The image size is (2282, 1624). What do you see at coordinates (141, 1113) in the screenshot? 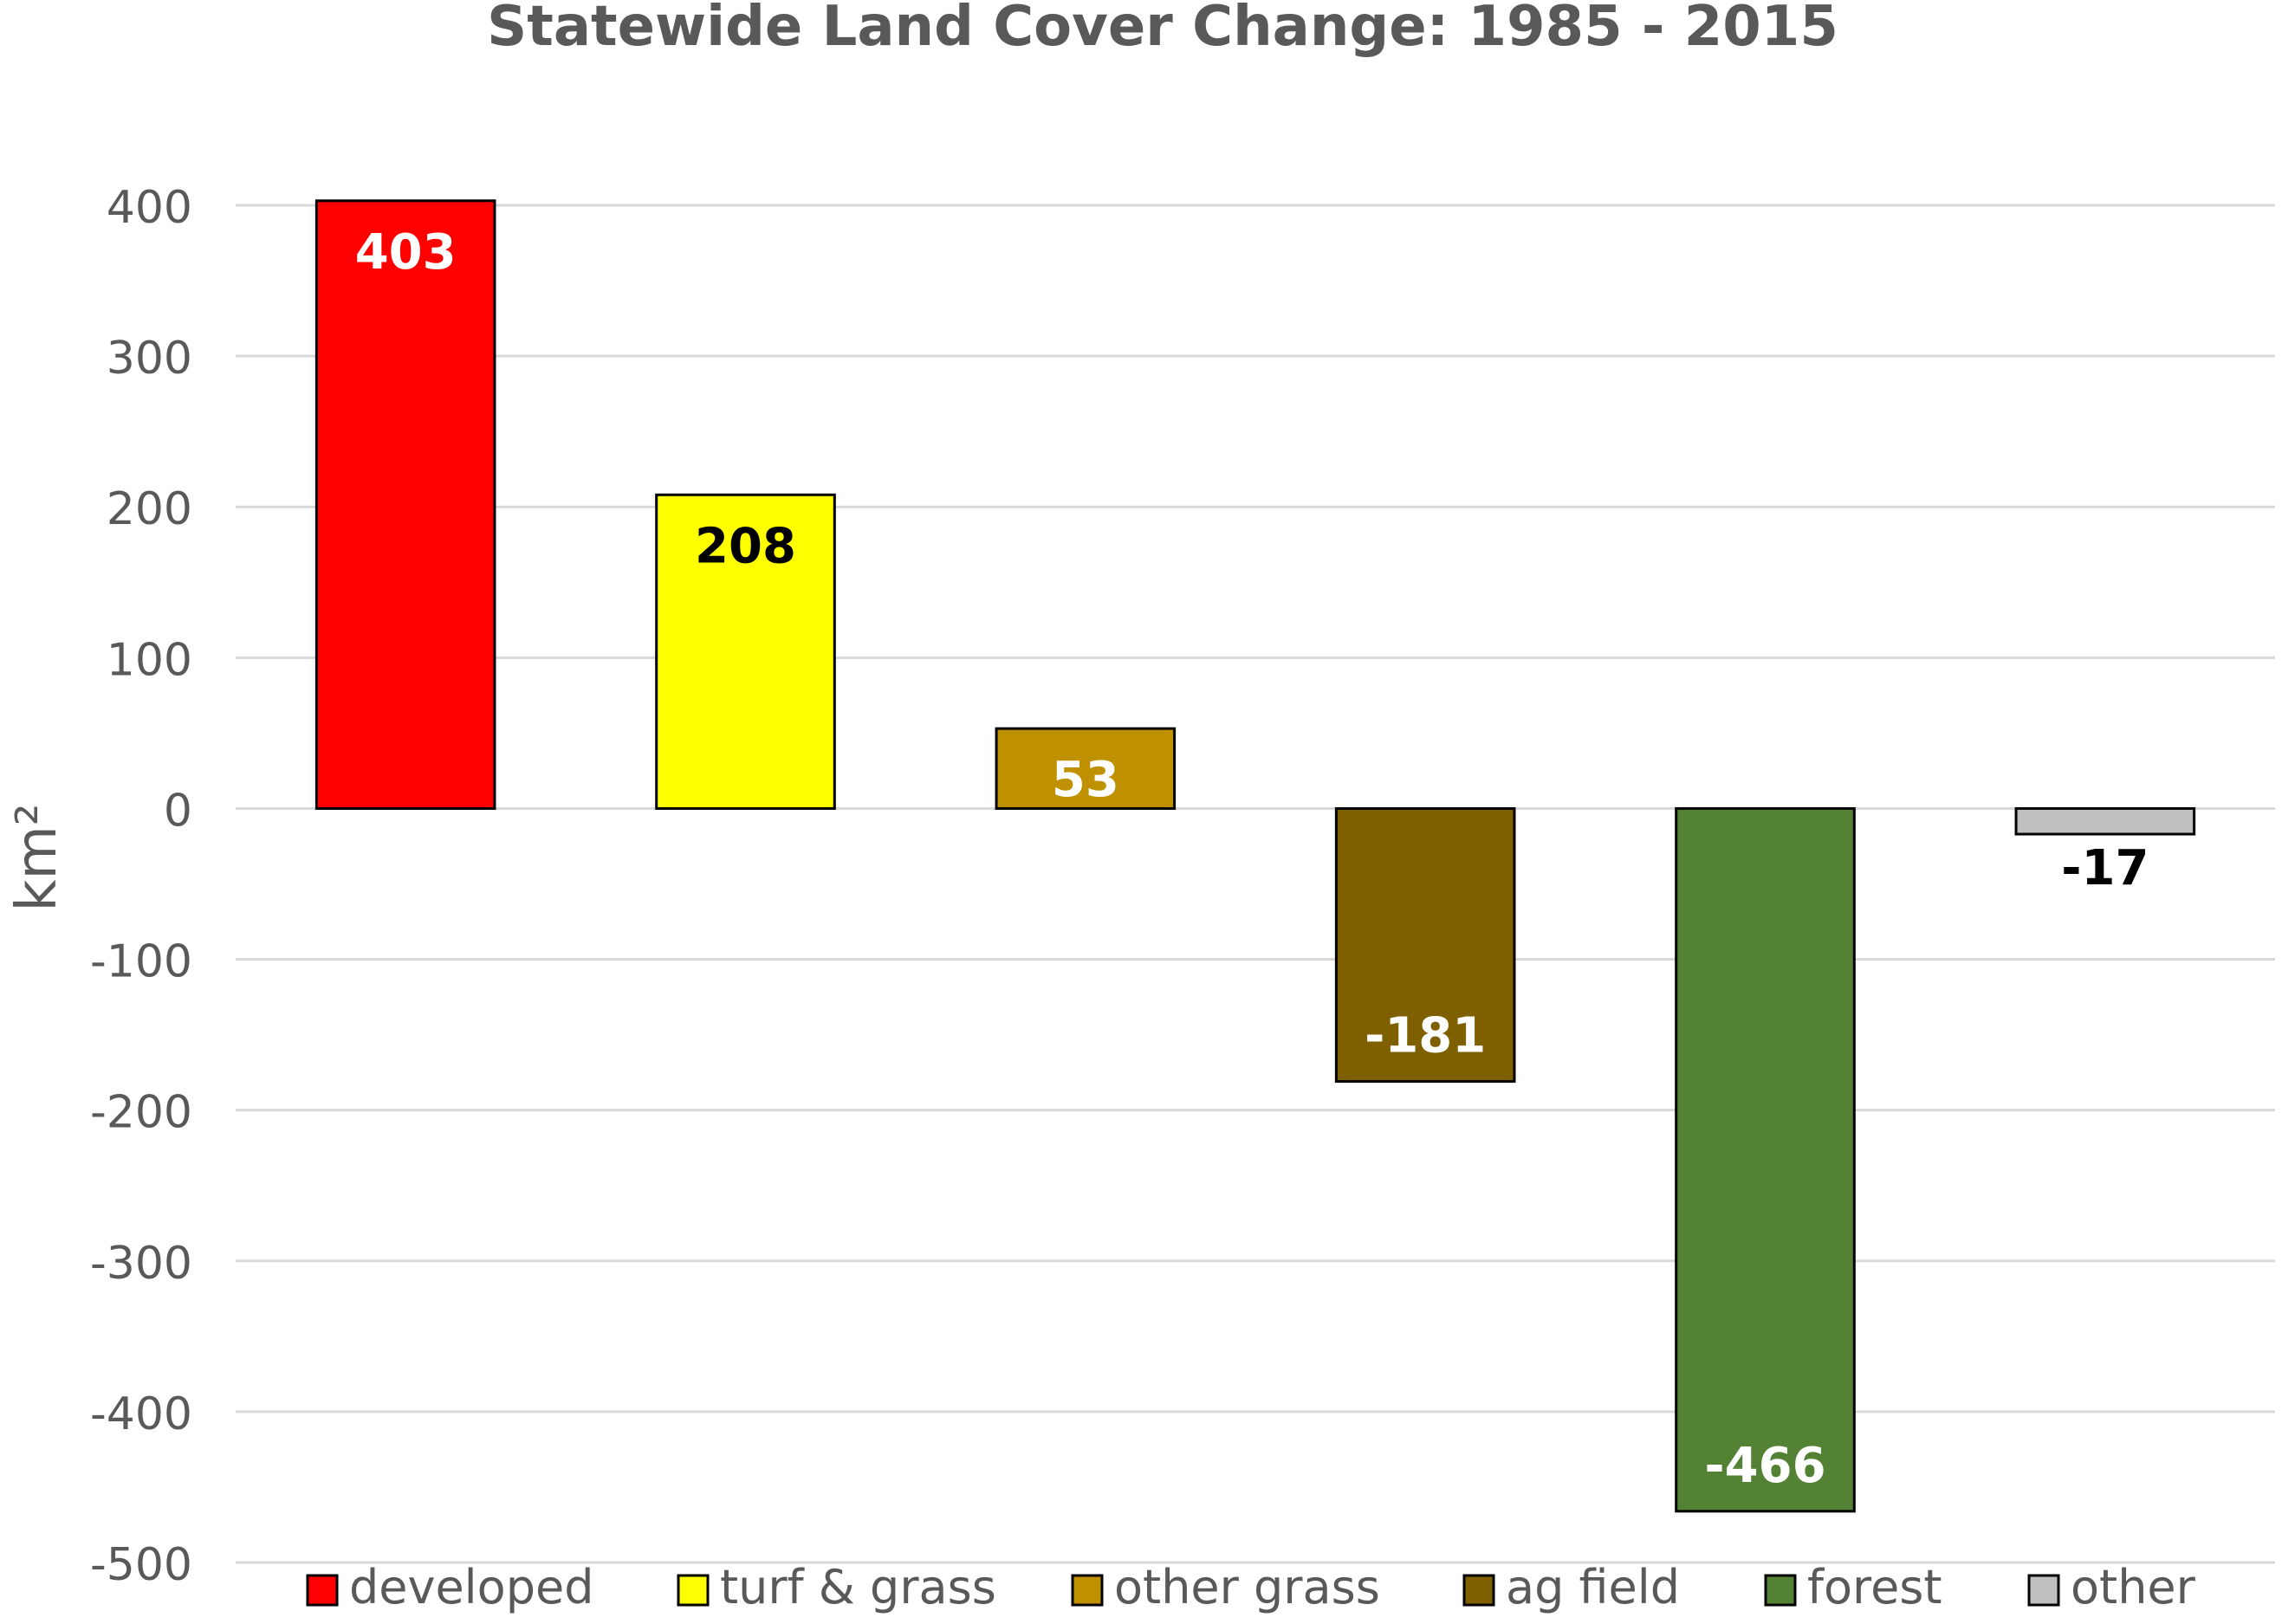
I see `y-tick-label: -200` at bounding box center [141, 1113].